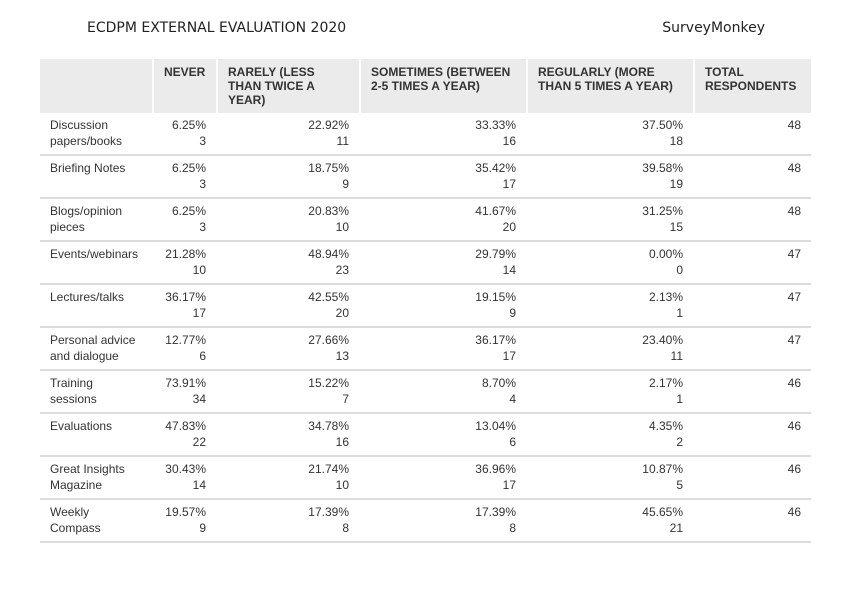  I want to click on cell-rarely: 18.75% 9, so click(288, 177).